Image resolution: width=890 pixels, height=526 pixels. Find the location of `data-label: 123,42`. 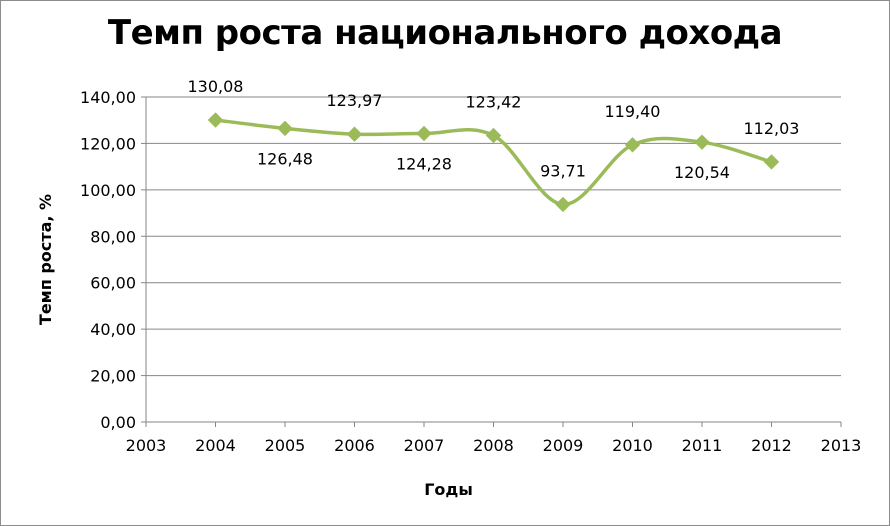

data-label: 123,42 is located at coordinates (494, 101).